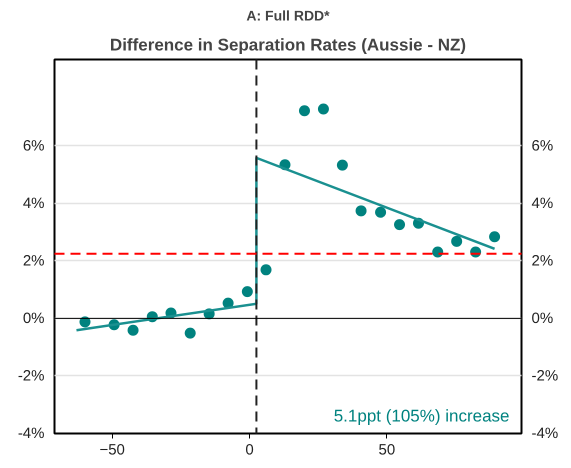 The height and width of the screenshot is (468, 571). Describe the element at coordinates (422, 416) in the screenshot. I see `annotation: 5.1ppt (105%) increase` at that location.